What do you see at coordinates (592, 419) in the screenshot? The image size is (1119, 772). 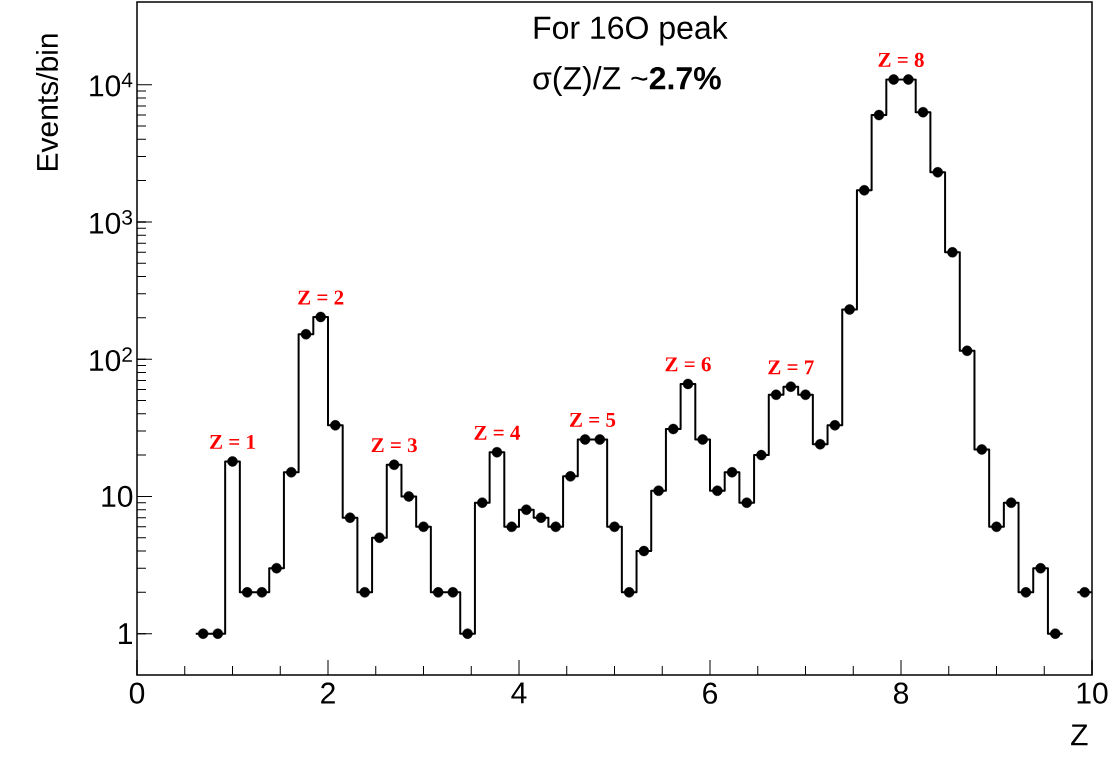 I see `annotation: Z = 5` at bounding box center [592, 419].